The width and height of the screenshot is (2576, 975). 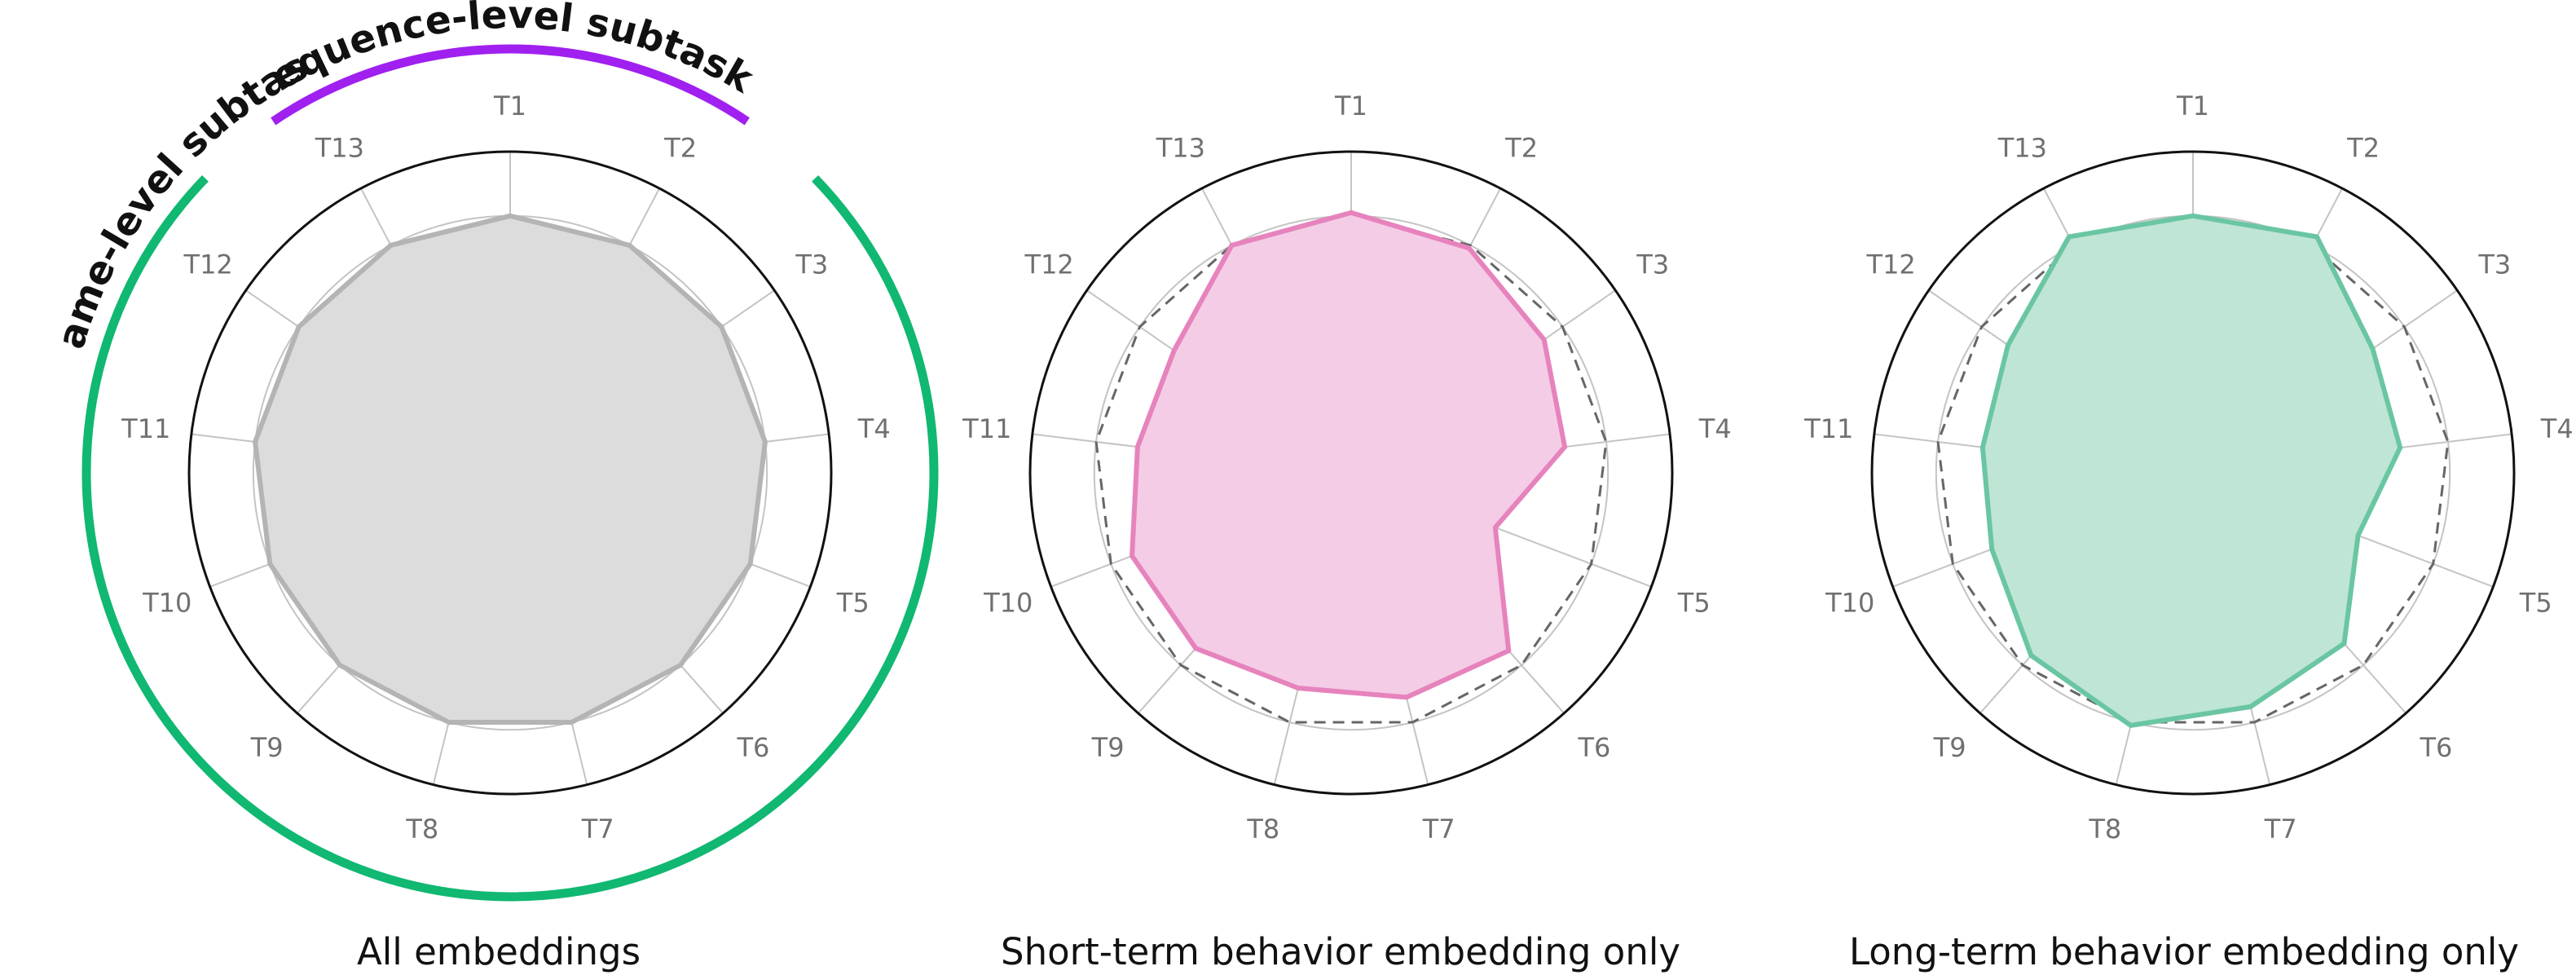 I want to click on sequence-level-arc-label: Sequence-level subtasks, so click(x=381, y=51).